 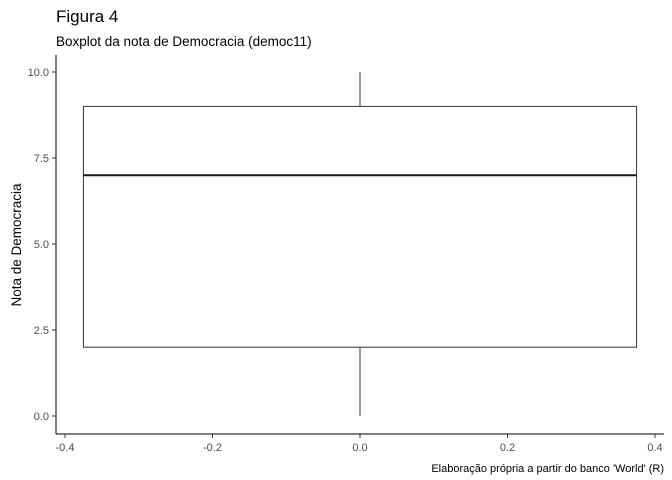 I want to click on x-axis: -0.4 -0.2 0.0 0.2 0.4, so click(x=360, y=443).